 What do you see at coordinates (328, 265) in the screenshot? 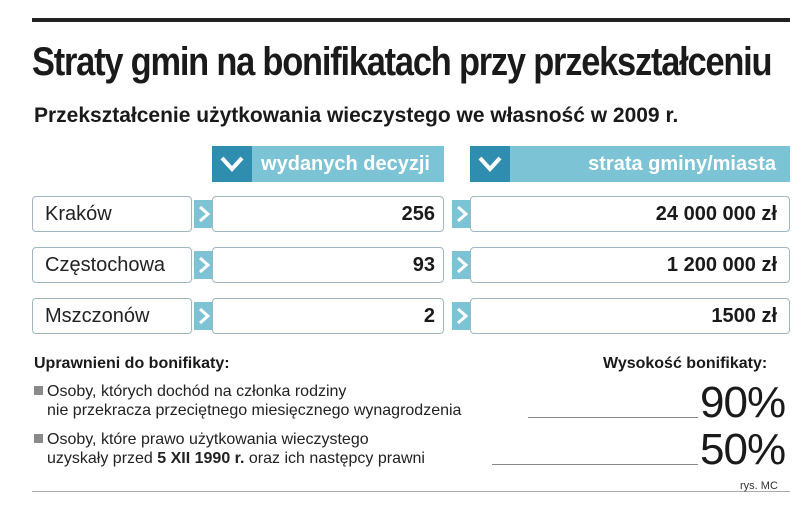
I see `table-cell-decisions: 93` at bounding box center [328, 265].